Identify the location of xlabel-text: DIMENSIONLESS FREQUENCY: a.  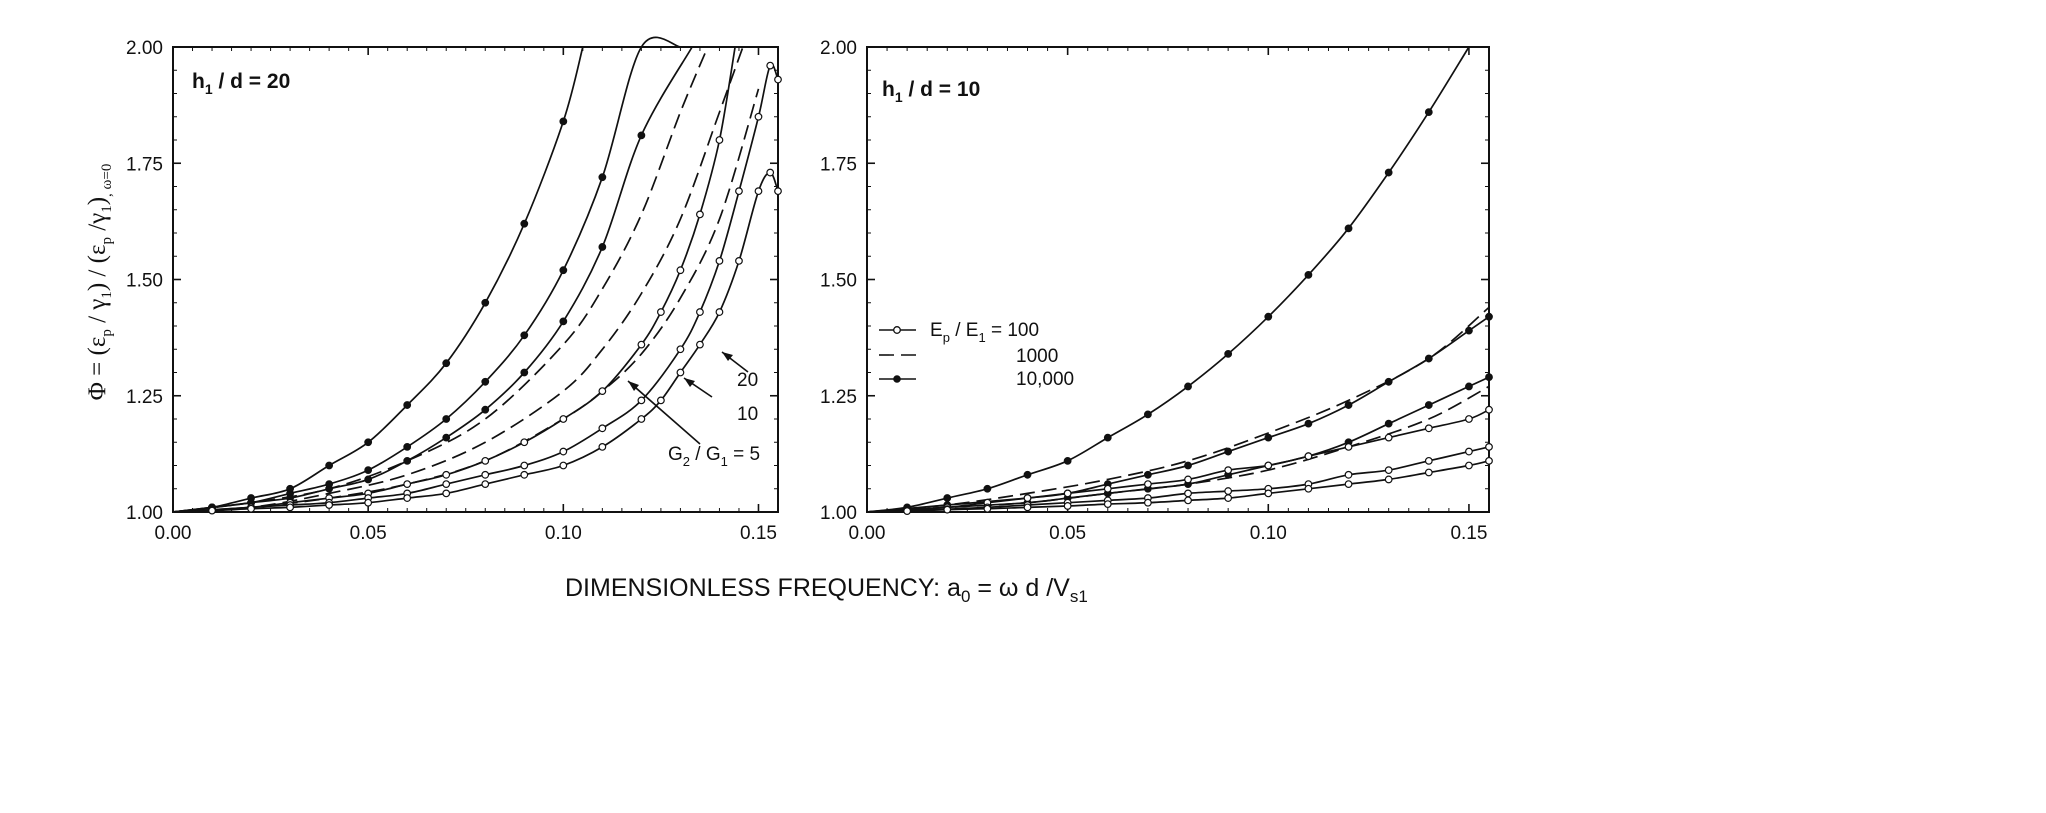
(763, 588).